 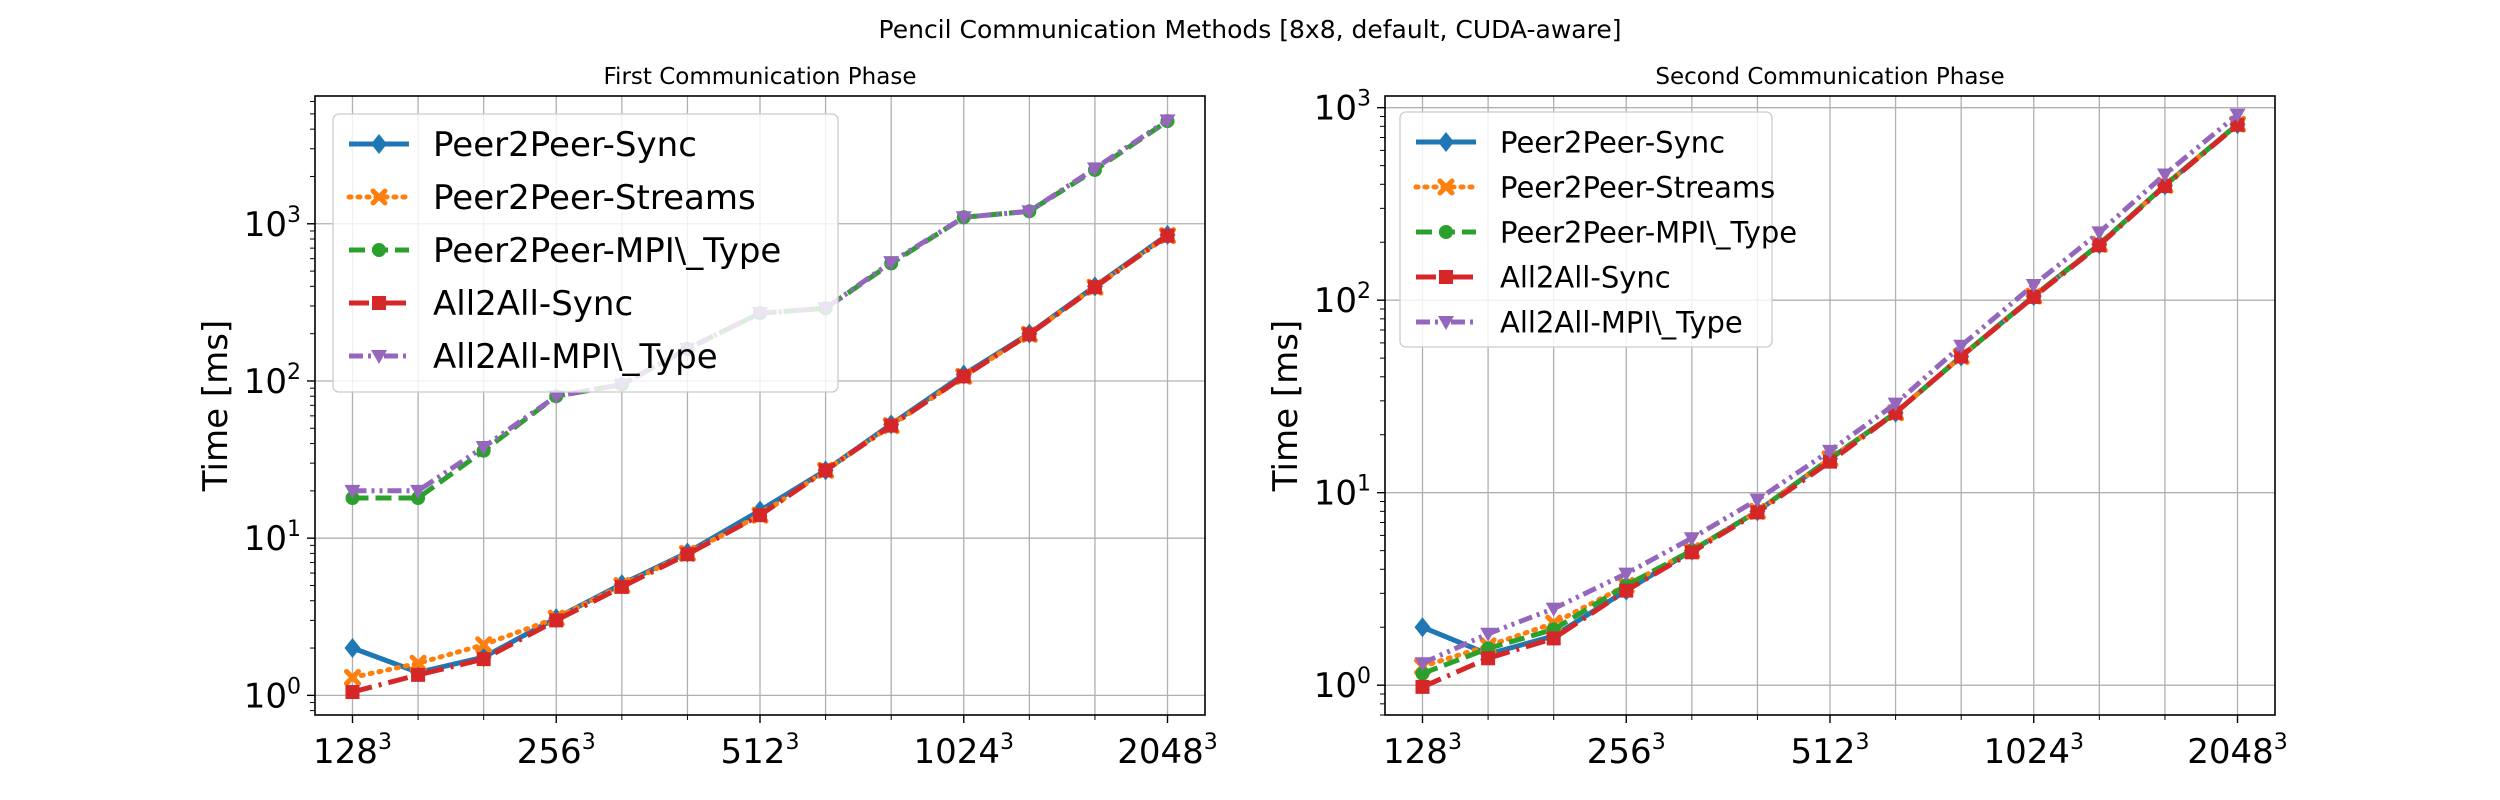 I want to click on chart-title: Second Communication Phase, so click(x=1829, y=77).